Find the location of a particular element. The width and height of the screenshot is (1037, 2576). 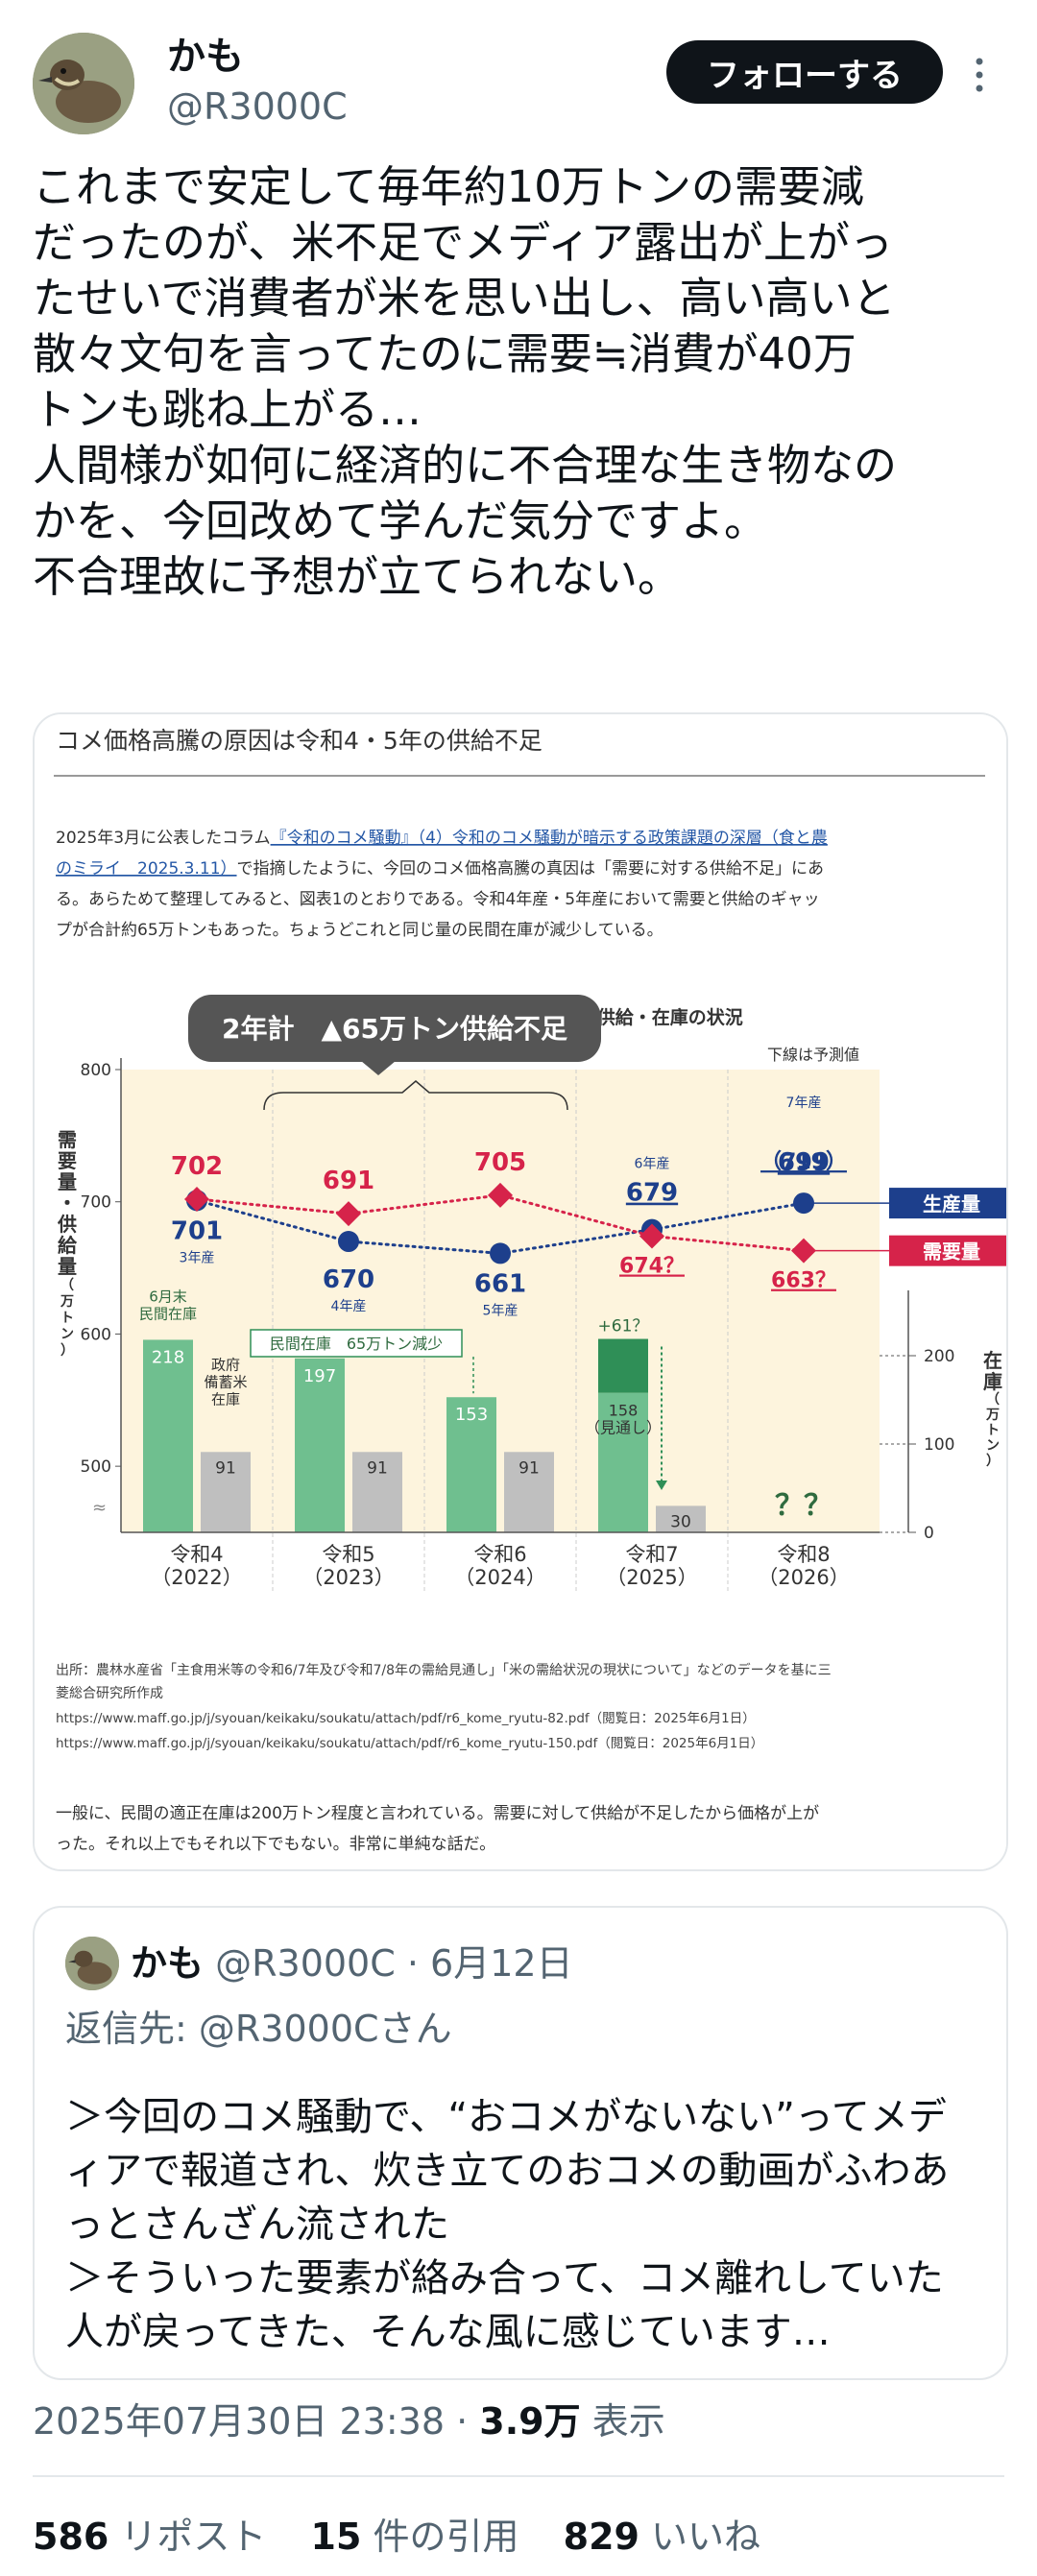

private-stock-name-line: 6月末 is located at coordinates (168, 1296).